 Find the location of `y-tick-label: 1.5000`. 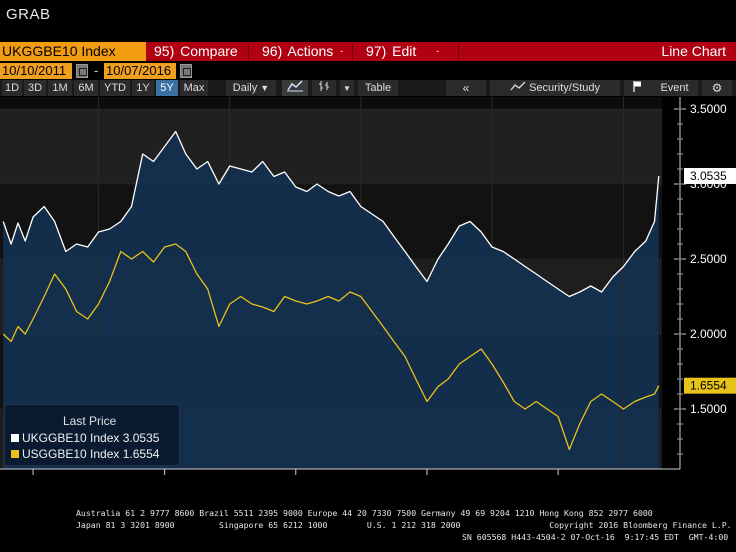

y-tick-label: 1.5000 is located at coordinates (708, 409).